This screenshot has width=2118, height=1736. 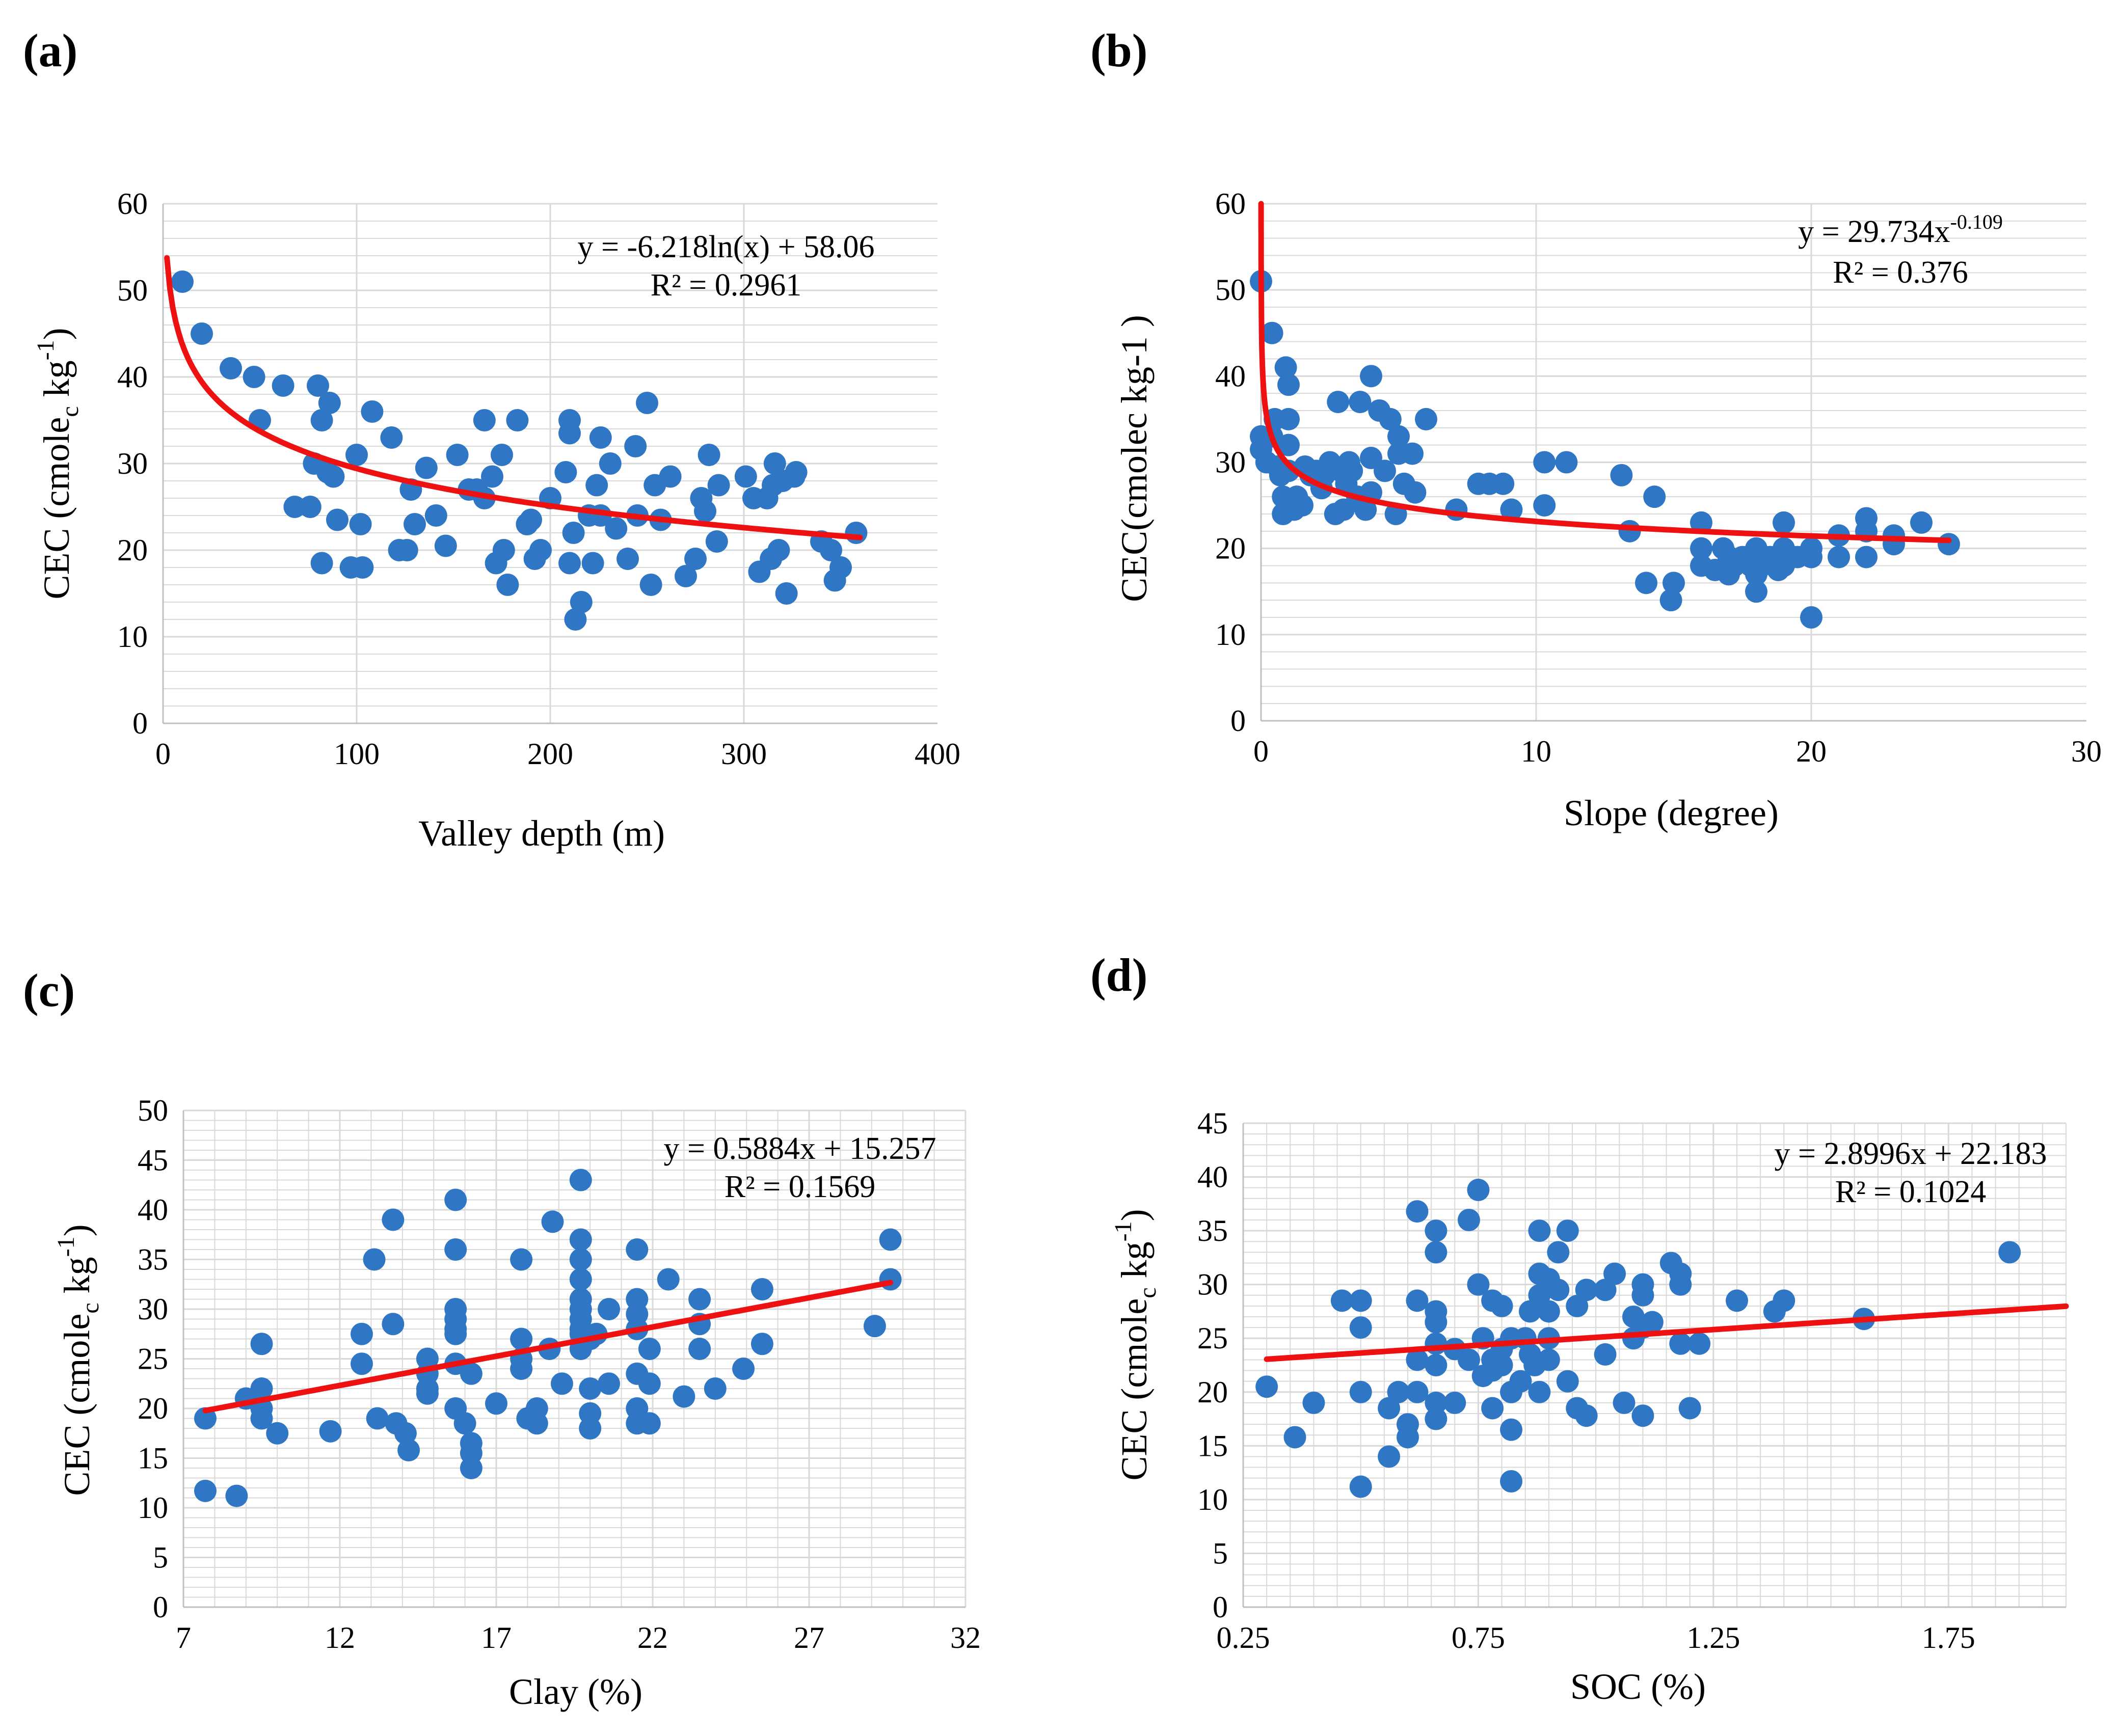 I want to click on y-axis-title-a: CEC (cmolec kg-1), so click(x=58, y=463).